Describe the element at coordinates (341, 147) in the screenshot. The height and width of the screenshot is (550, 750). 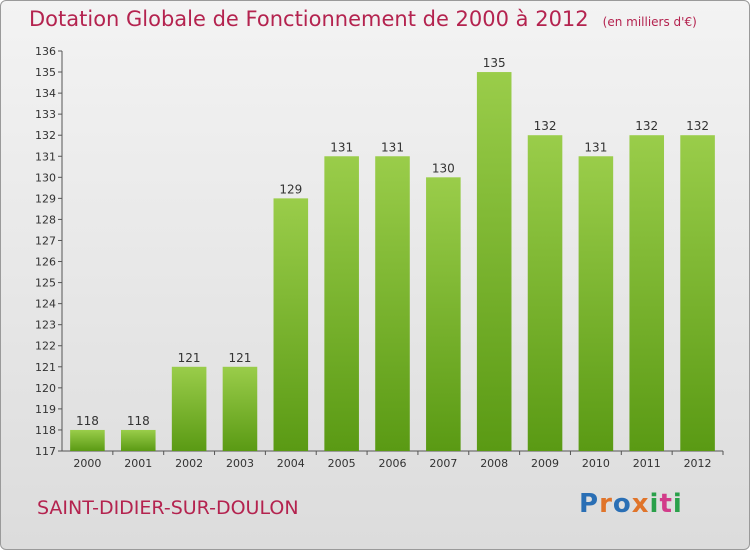
I see `data-label-2005: 131` at that location.